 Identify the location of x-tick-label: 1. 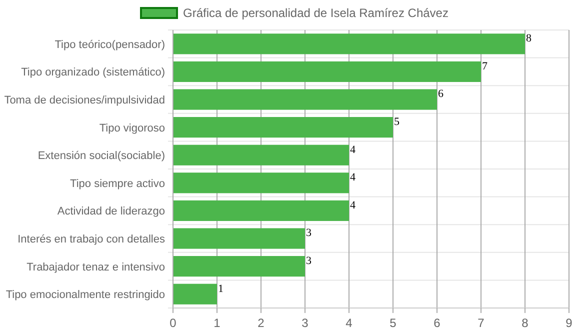
(217, 323).